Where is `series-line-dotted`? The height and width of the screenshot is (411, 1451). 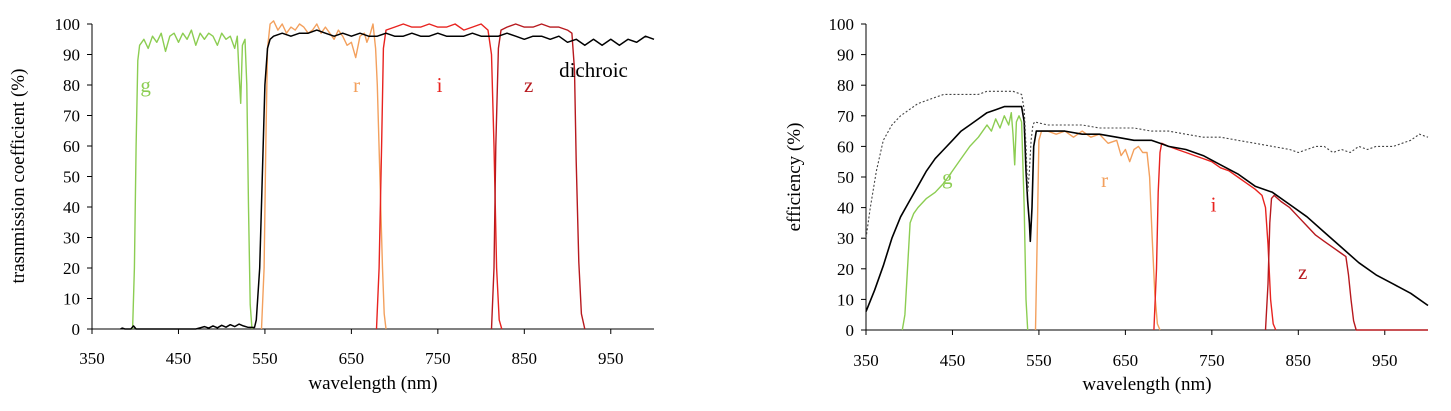
series-line-dotted is located at coordinates (1147, 164).